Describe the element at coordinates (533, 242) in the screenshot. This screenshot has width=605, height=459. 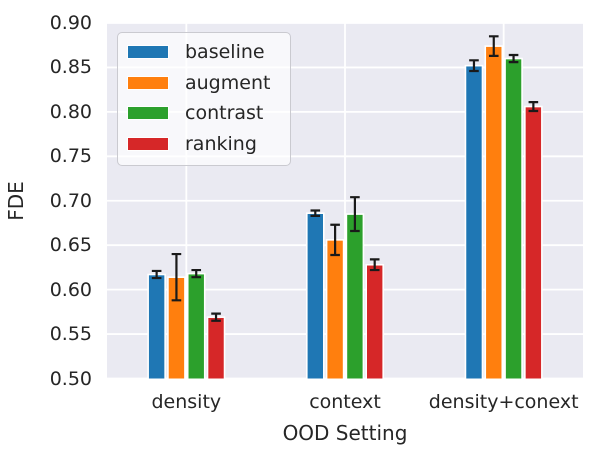
I see `bar-ranking-density+conext` at that location.